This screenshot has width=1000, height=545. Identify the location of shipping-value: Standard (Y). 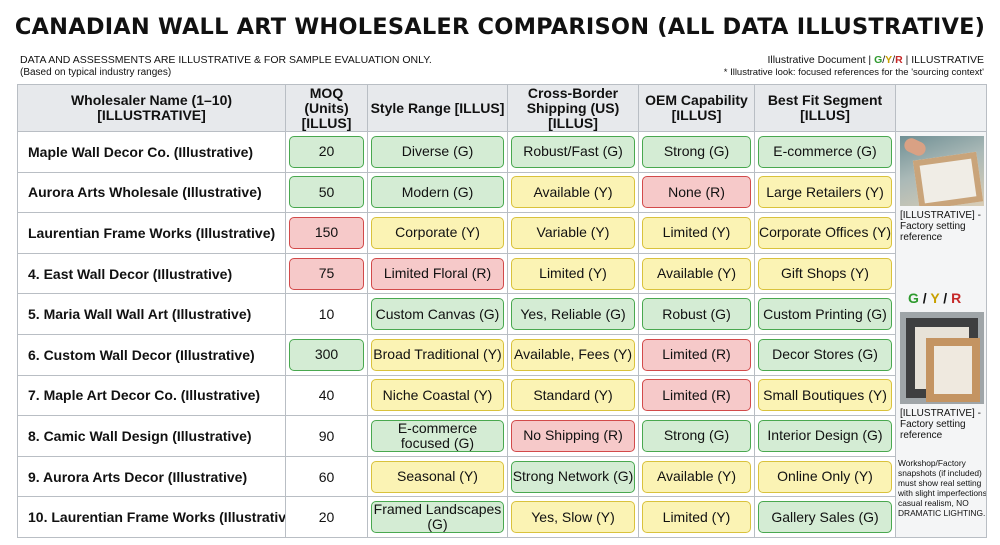
(573, 395).